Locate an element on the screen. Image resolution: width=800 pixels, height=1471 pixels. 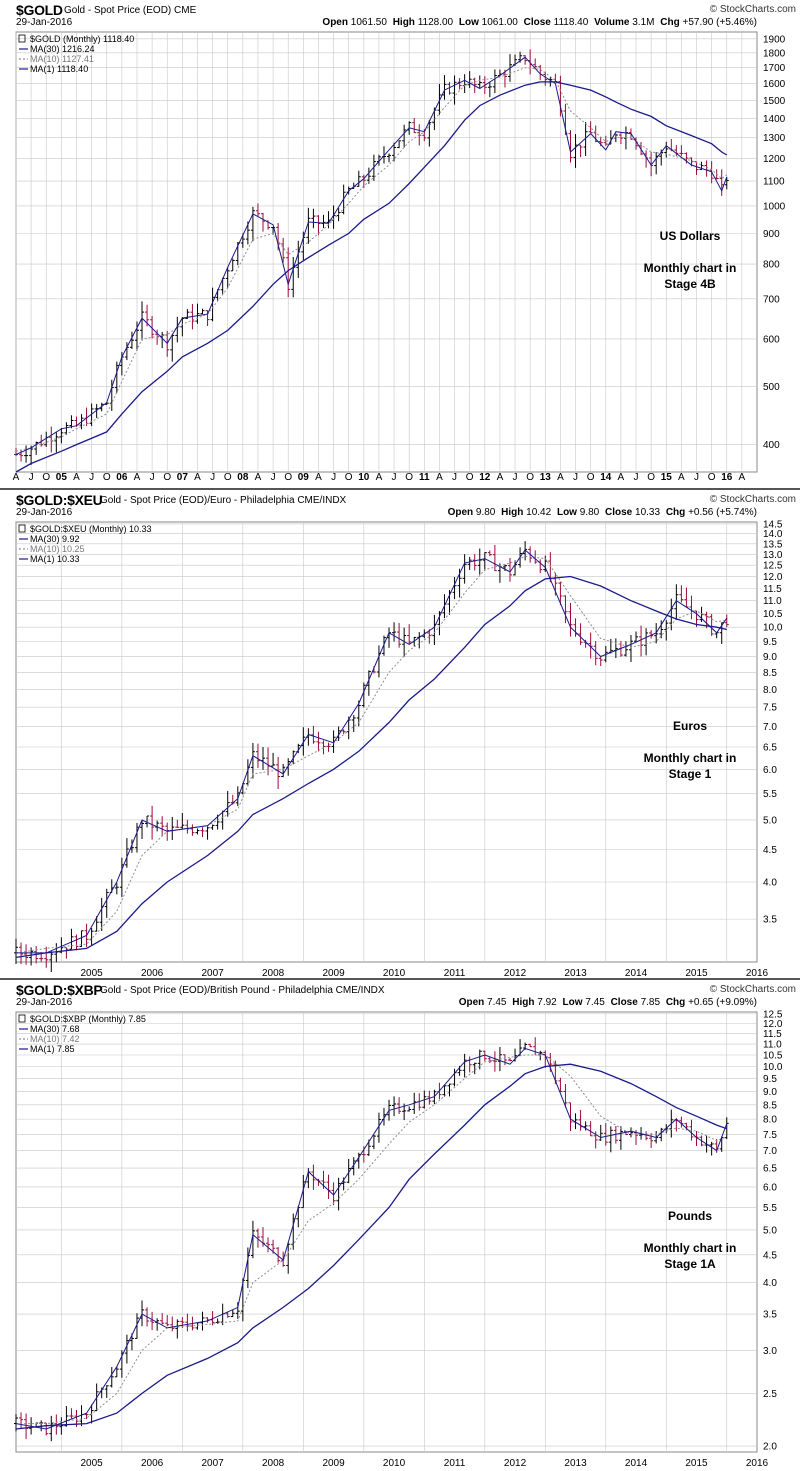
y-tick-label: 1500 is located at coordinates (774, 101).